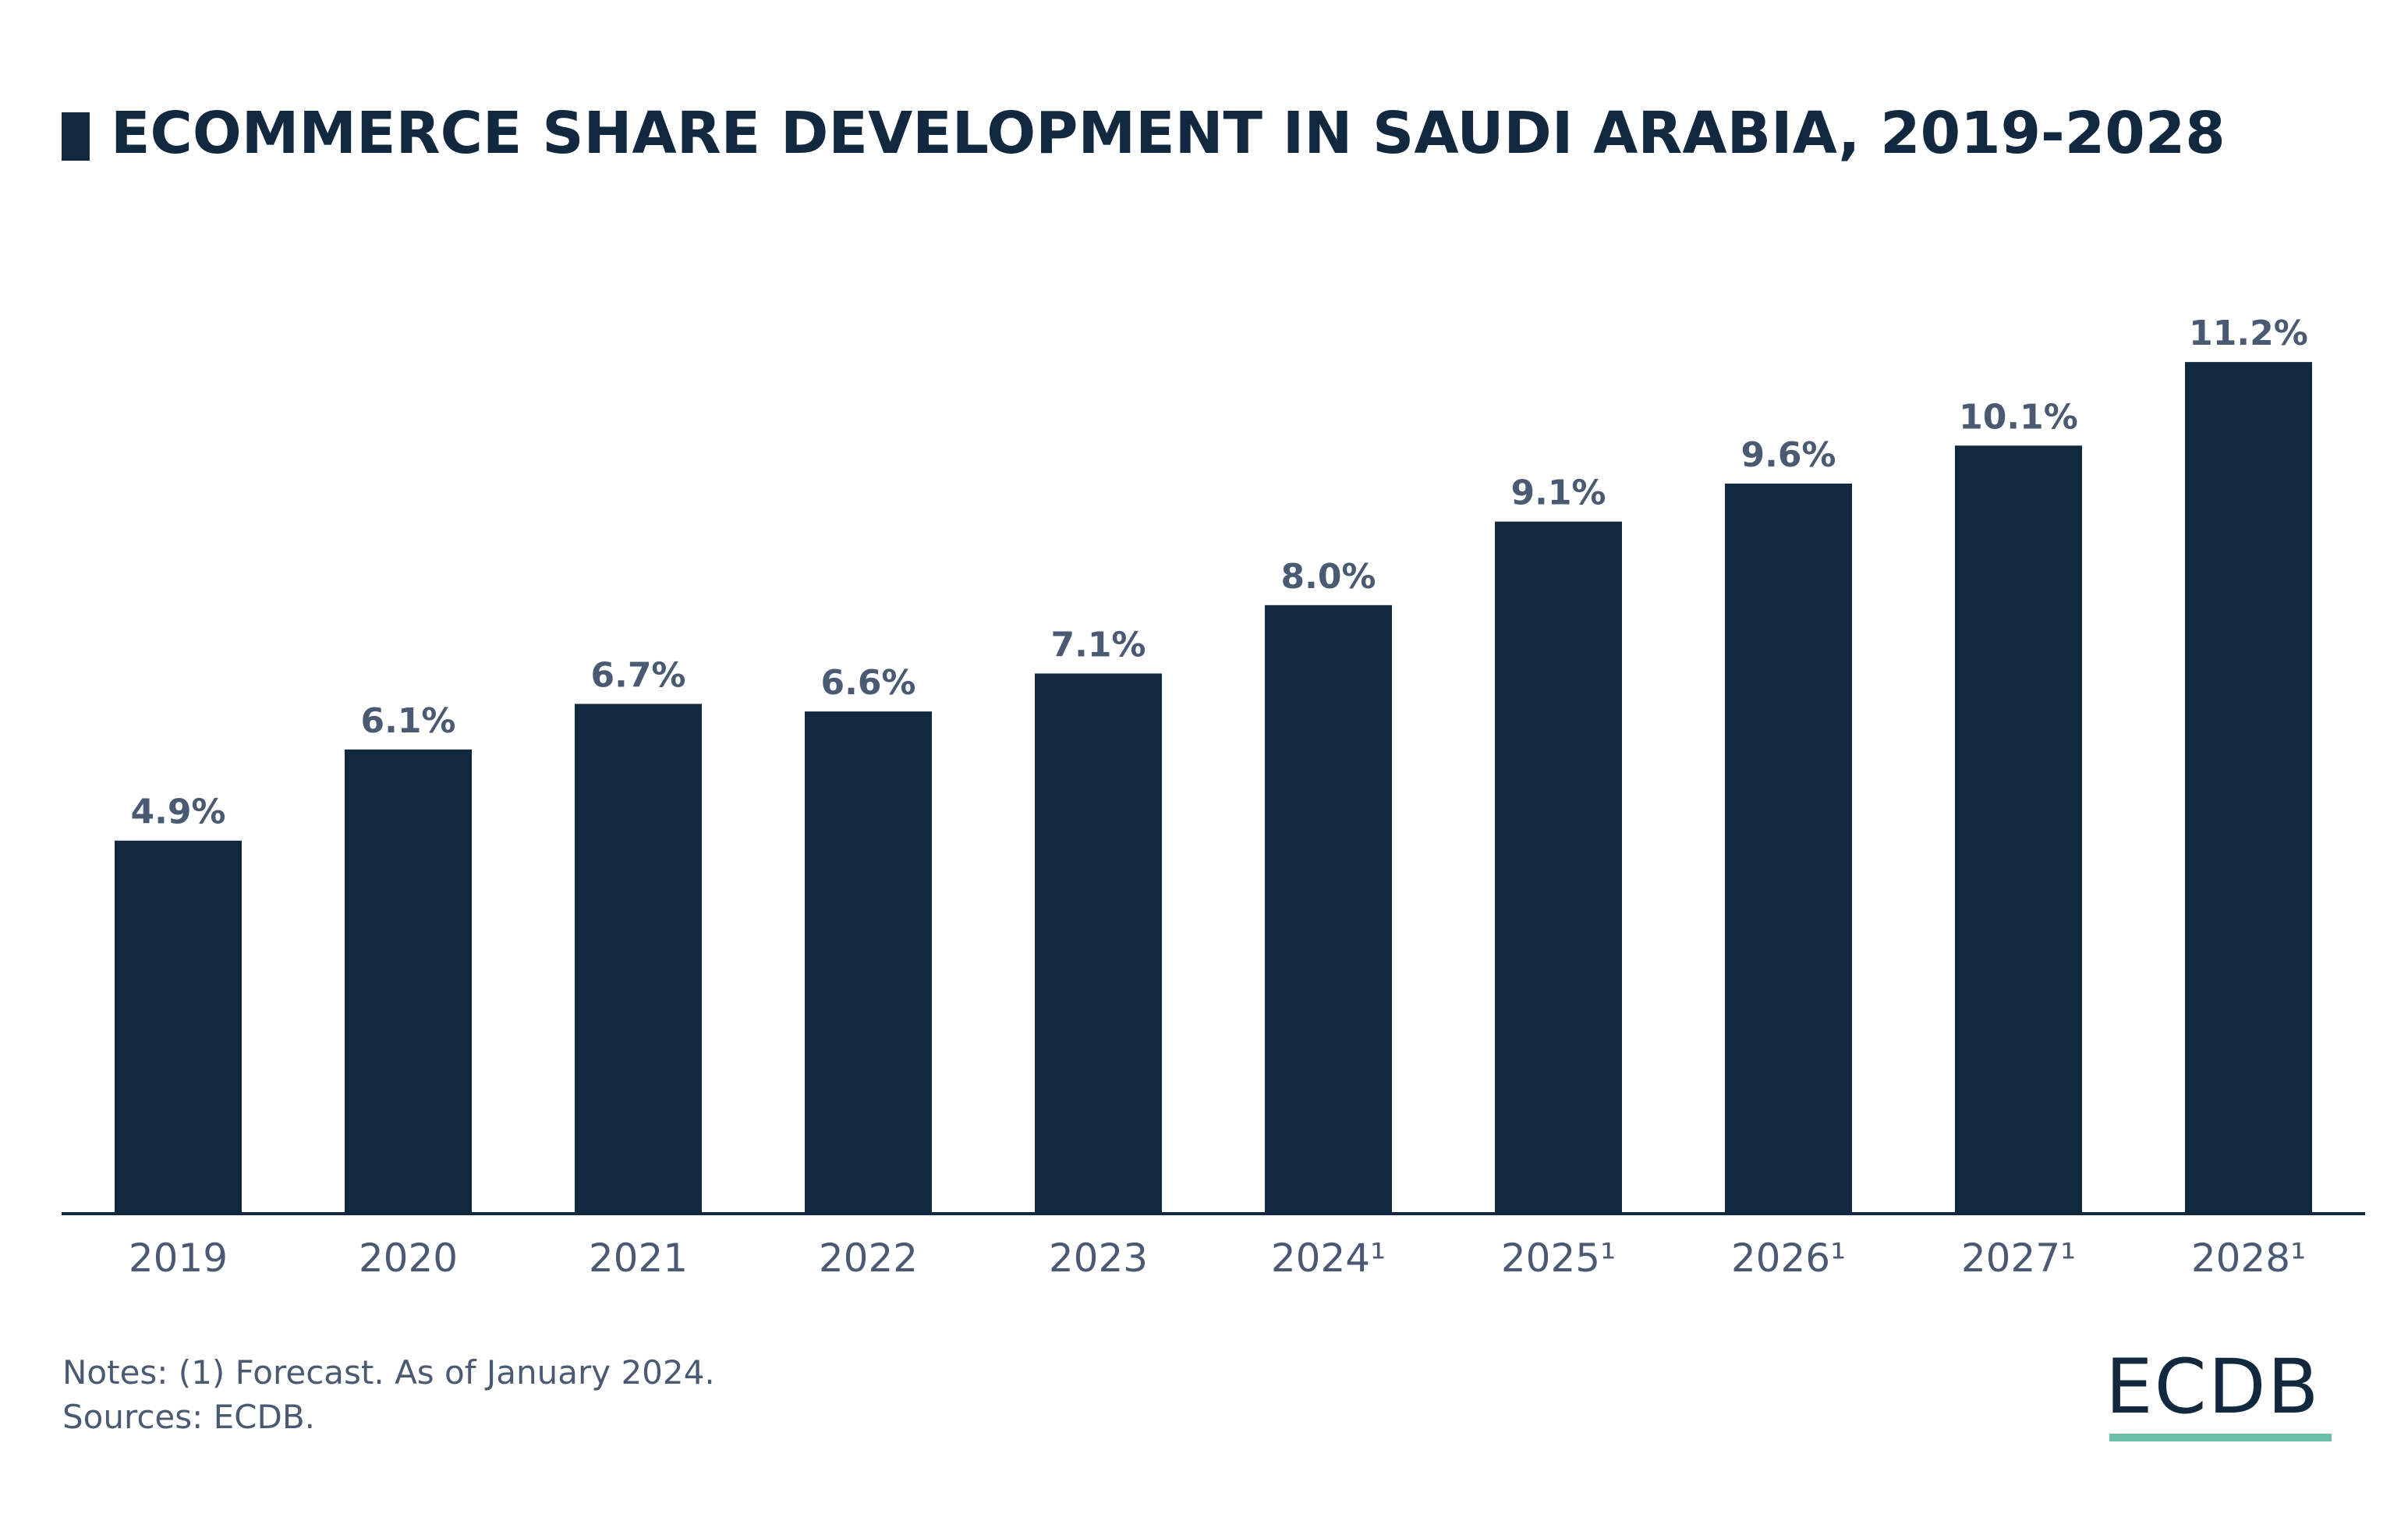  Describe the element at coordinates (76, 137) in the screenshot. I see `title-marker` at that location.